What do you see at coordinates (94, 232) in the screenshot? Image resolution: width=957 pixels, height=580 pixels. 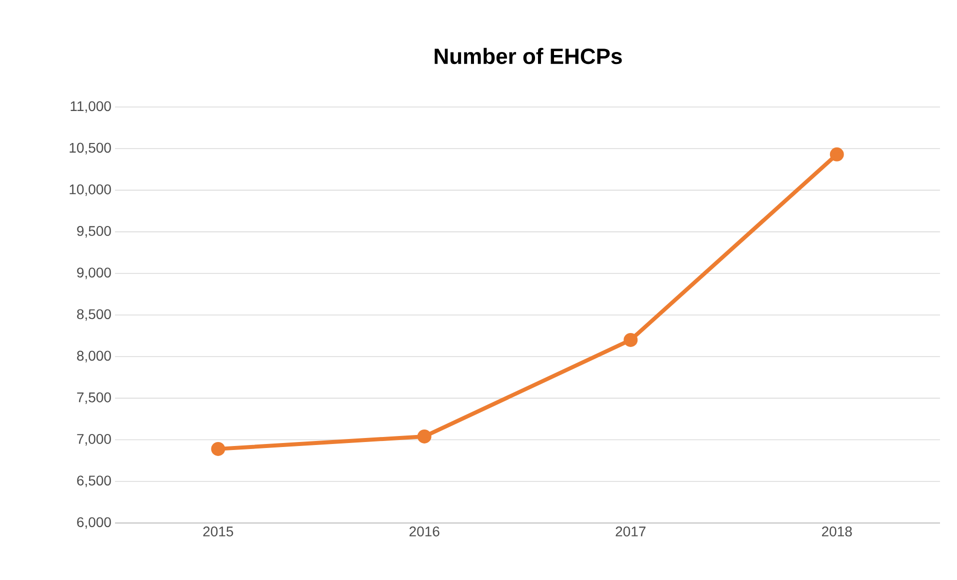 I see `y-tick-label: 9,500` at bounding box center [94, 232].